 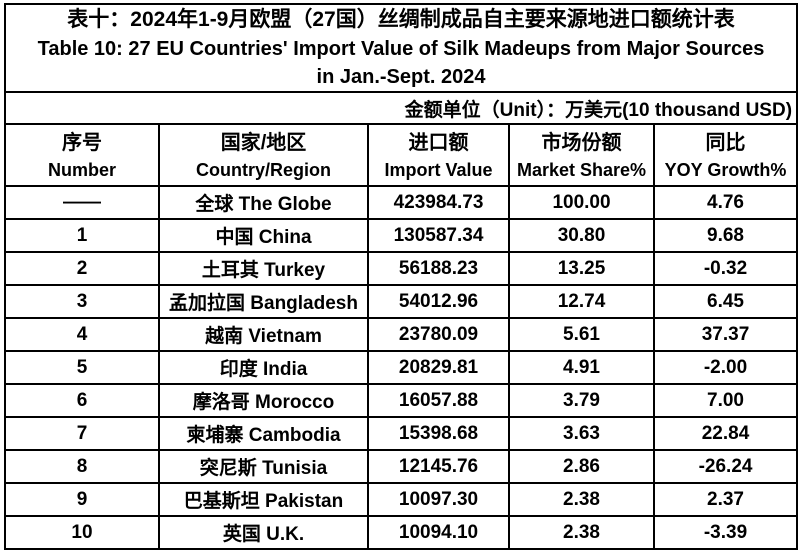 I want to click on cell-number: 7, so click(x=82, y=433).